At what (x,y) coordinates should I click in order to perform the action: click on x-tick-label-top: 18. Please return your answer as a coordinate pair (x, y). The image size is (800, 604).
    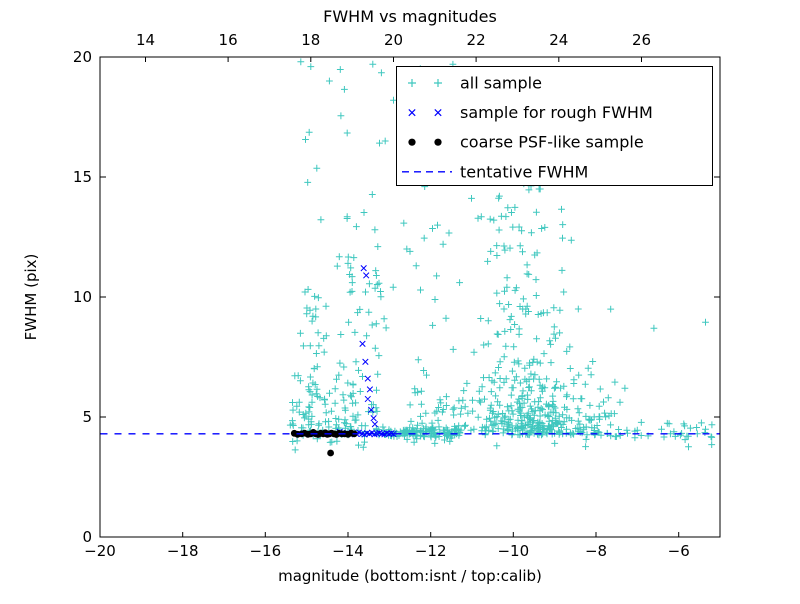
    Looking at the image, I should click on (310, 40).